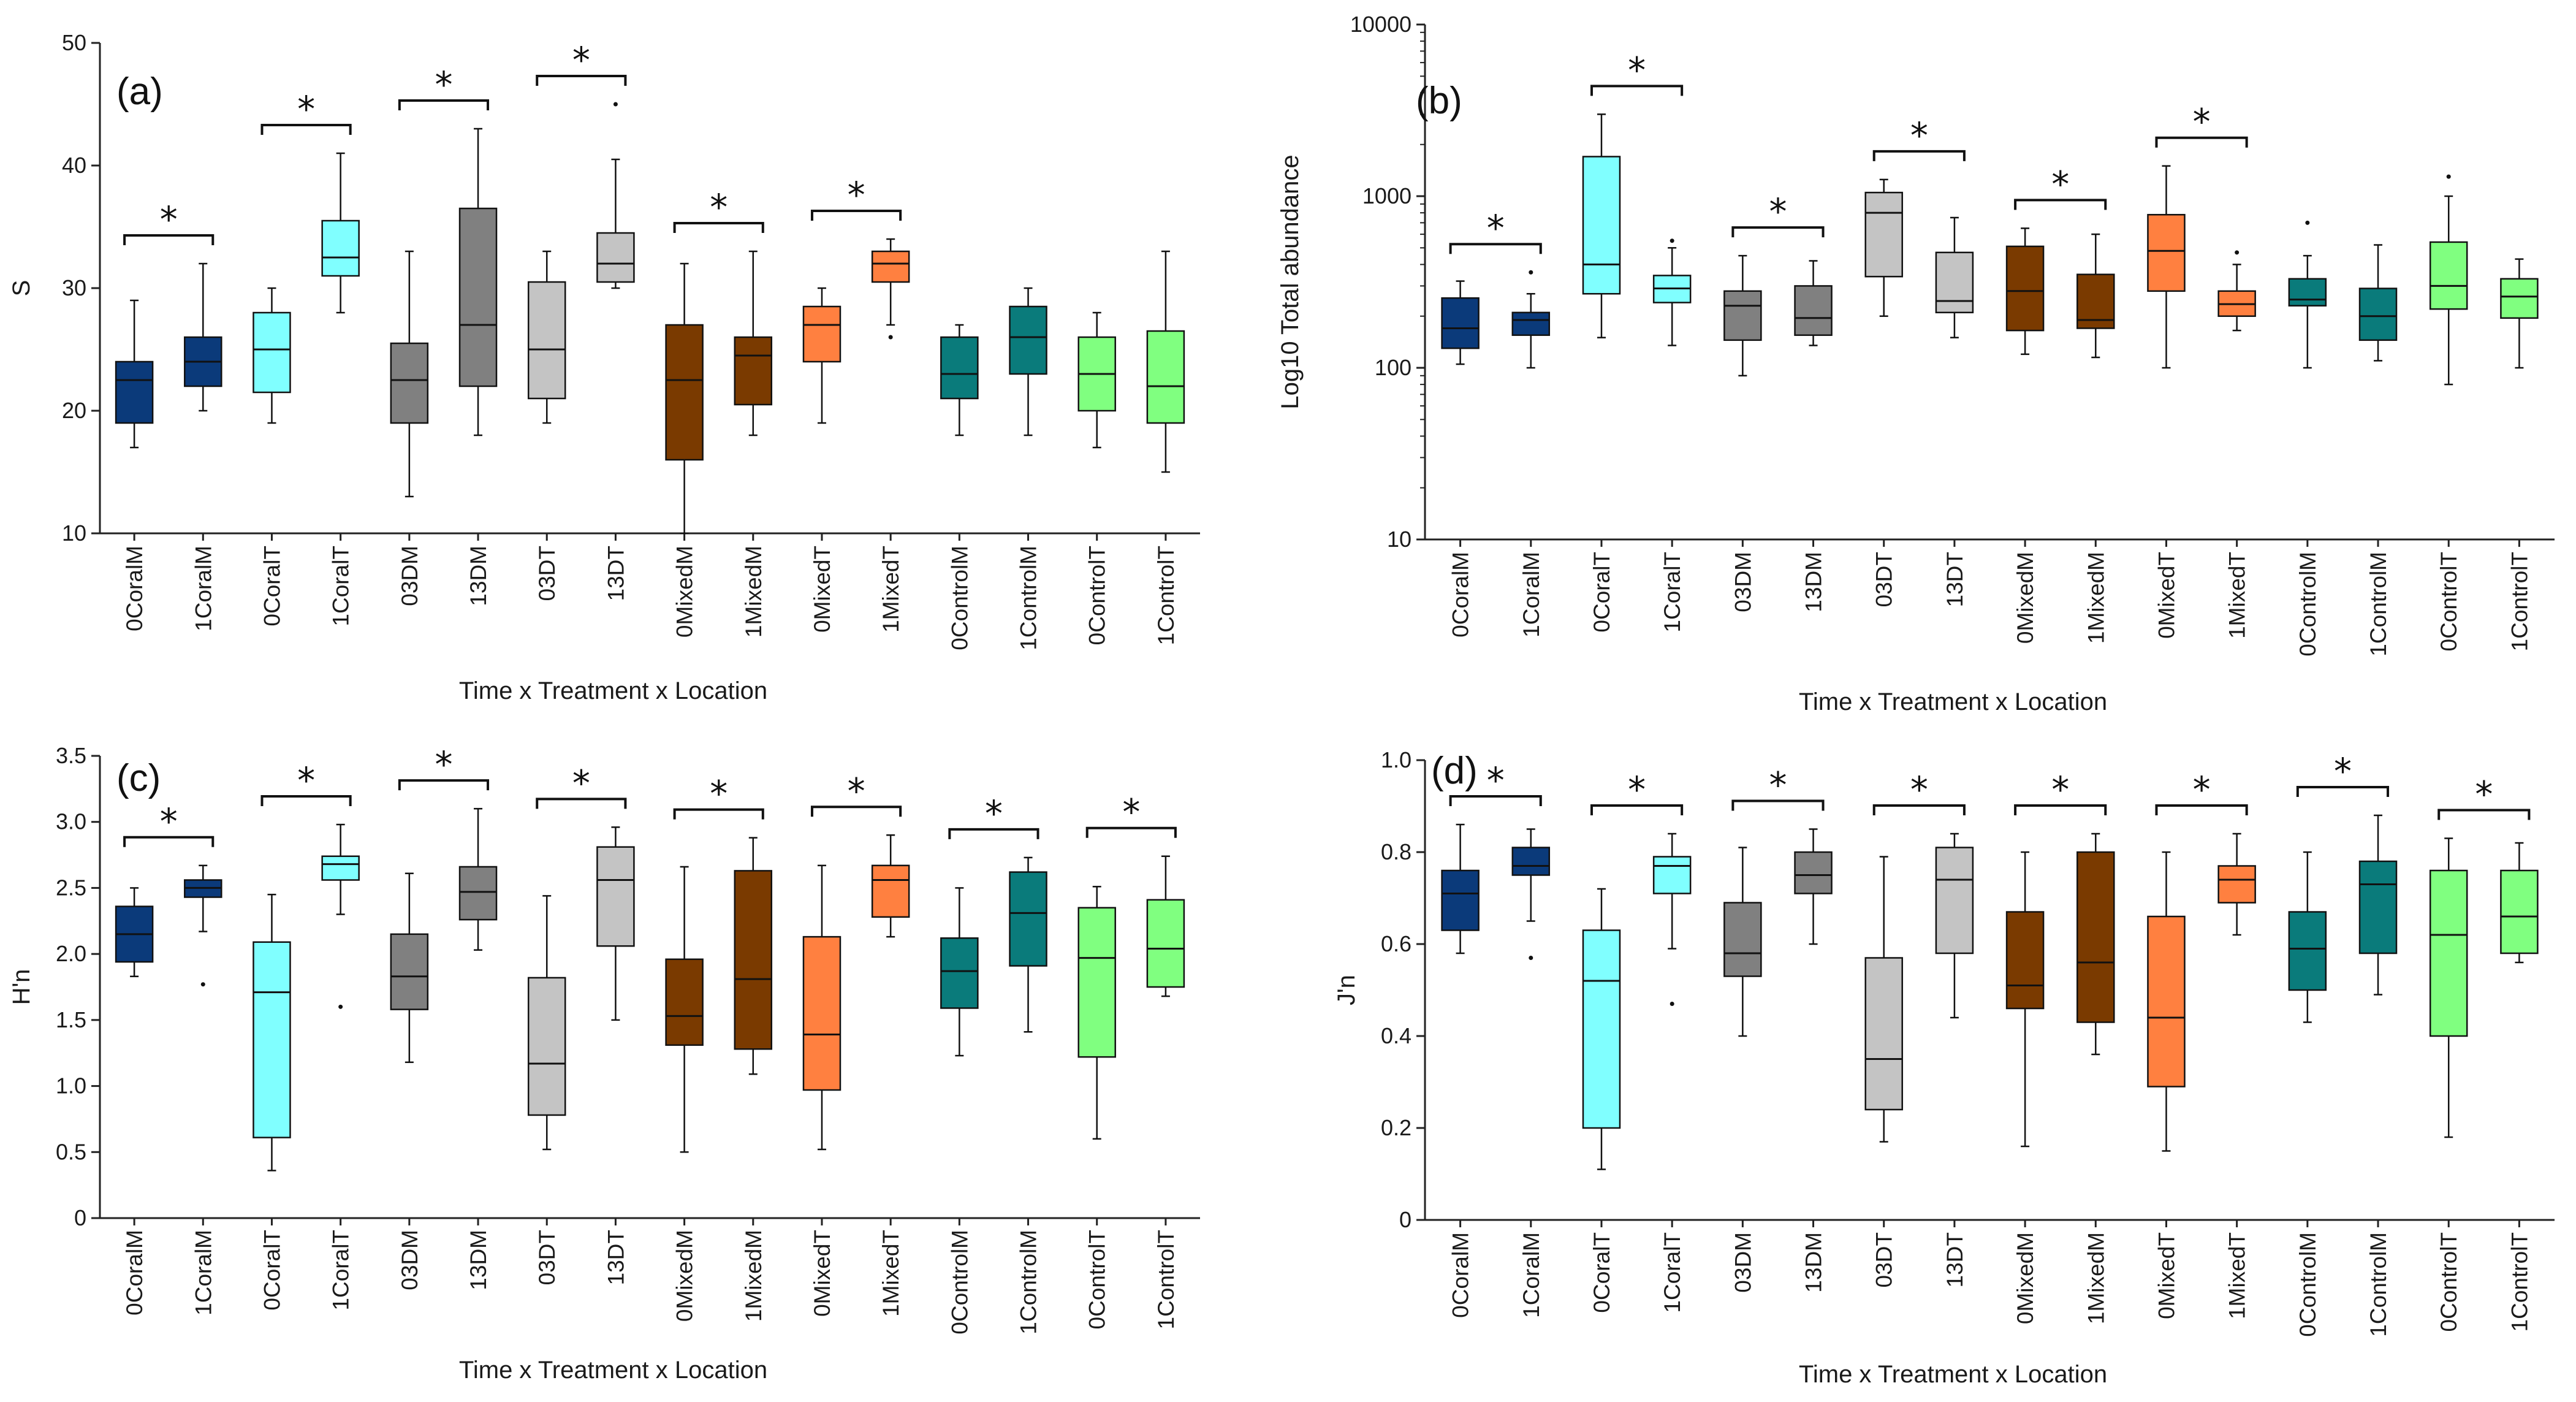 The width and height of the screenshot is (2576, 1402). I want to click on category-label: 1MixedT, so click(2237, 1275).